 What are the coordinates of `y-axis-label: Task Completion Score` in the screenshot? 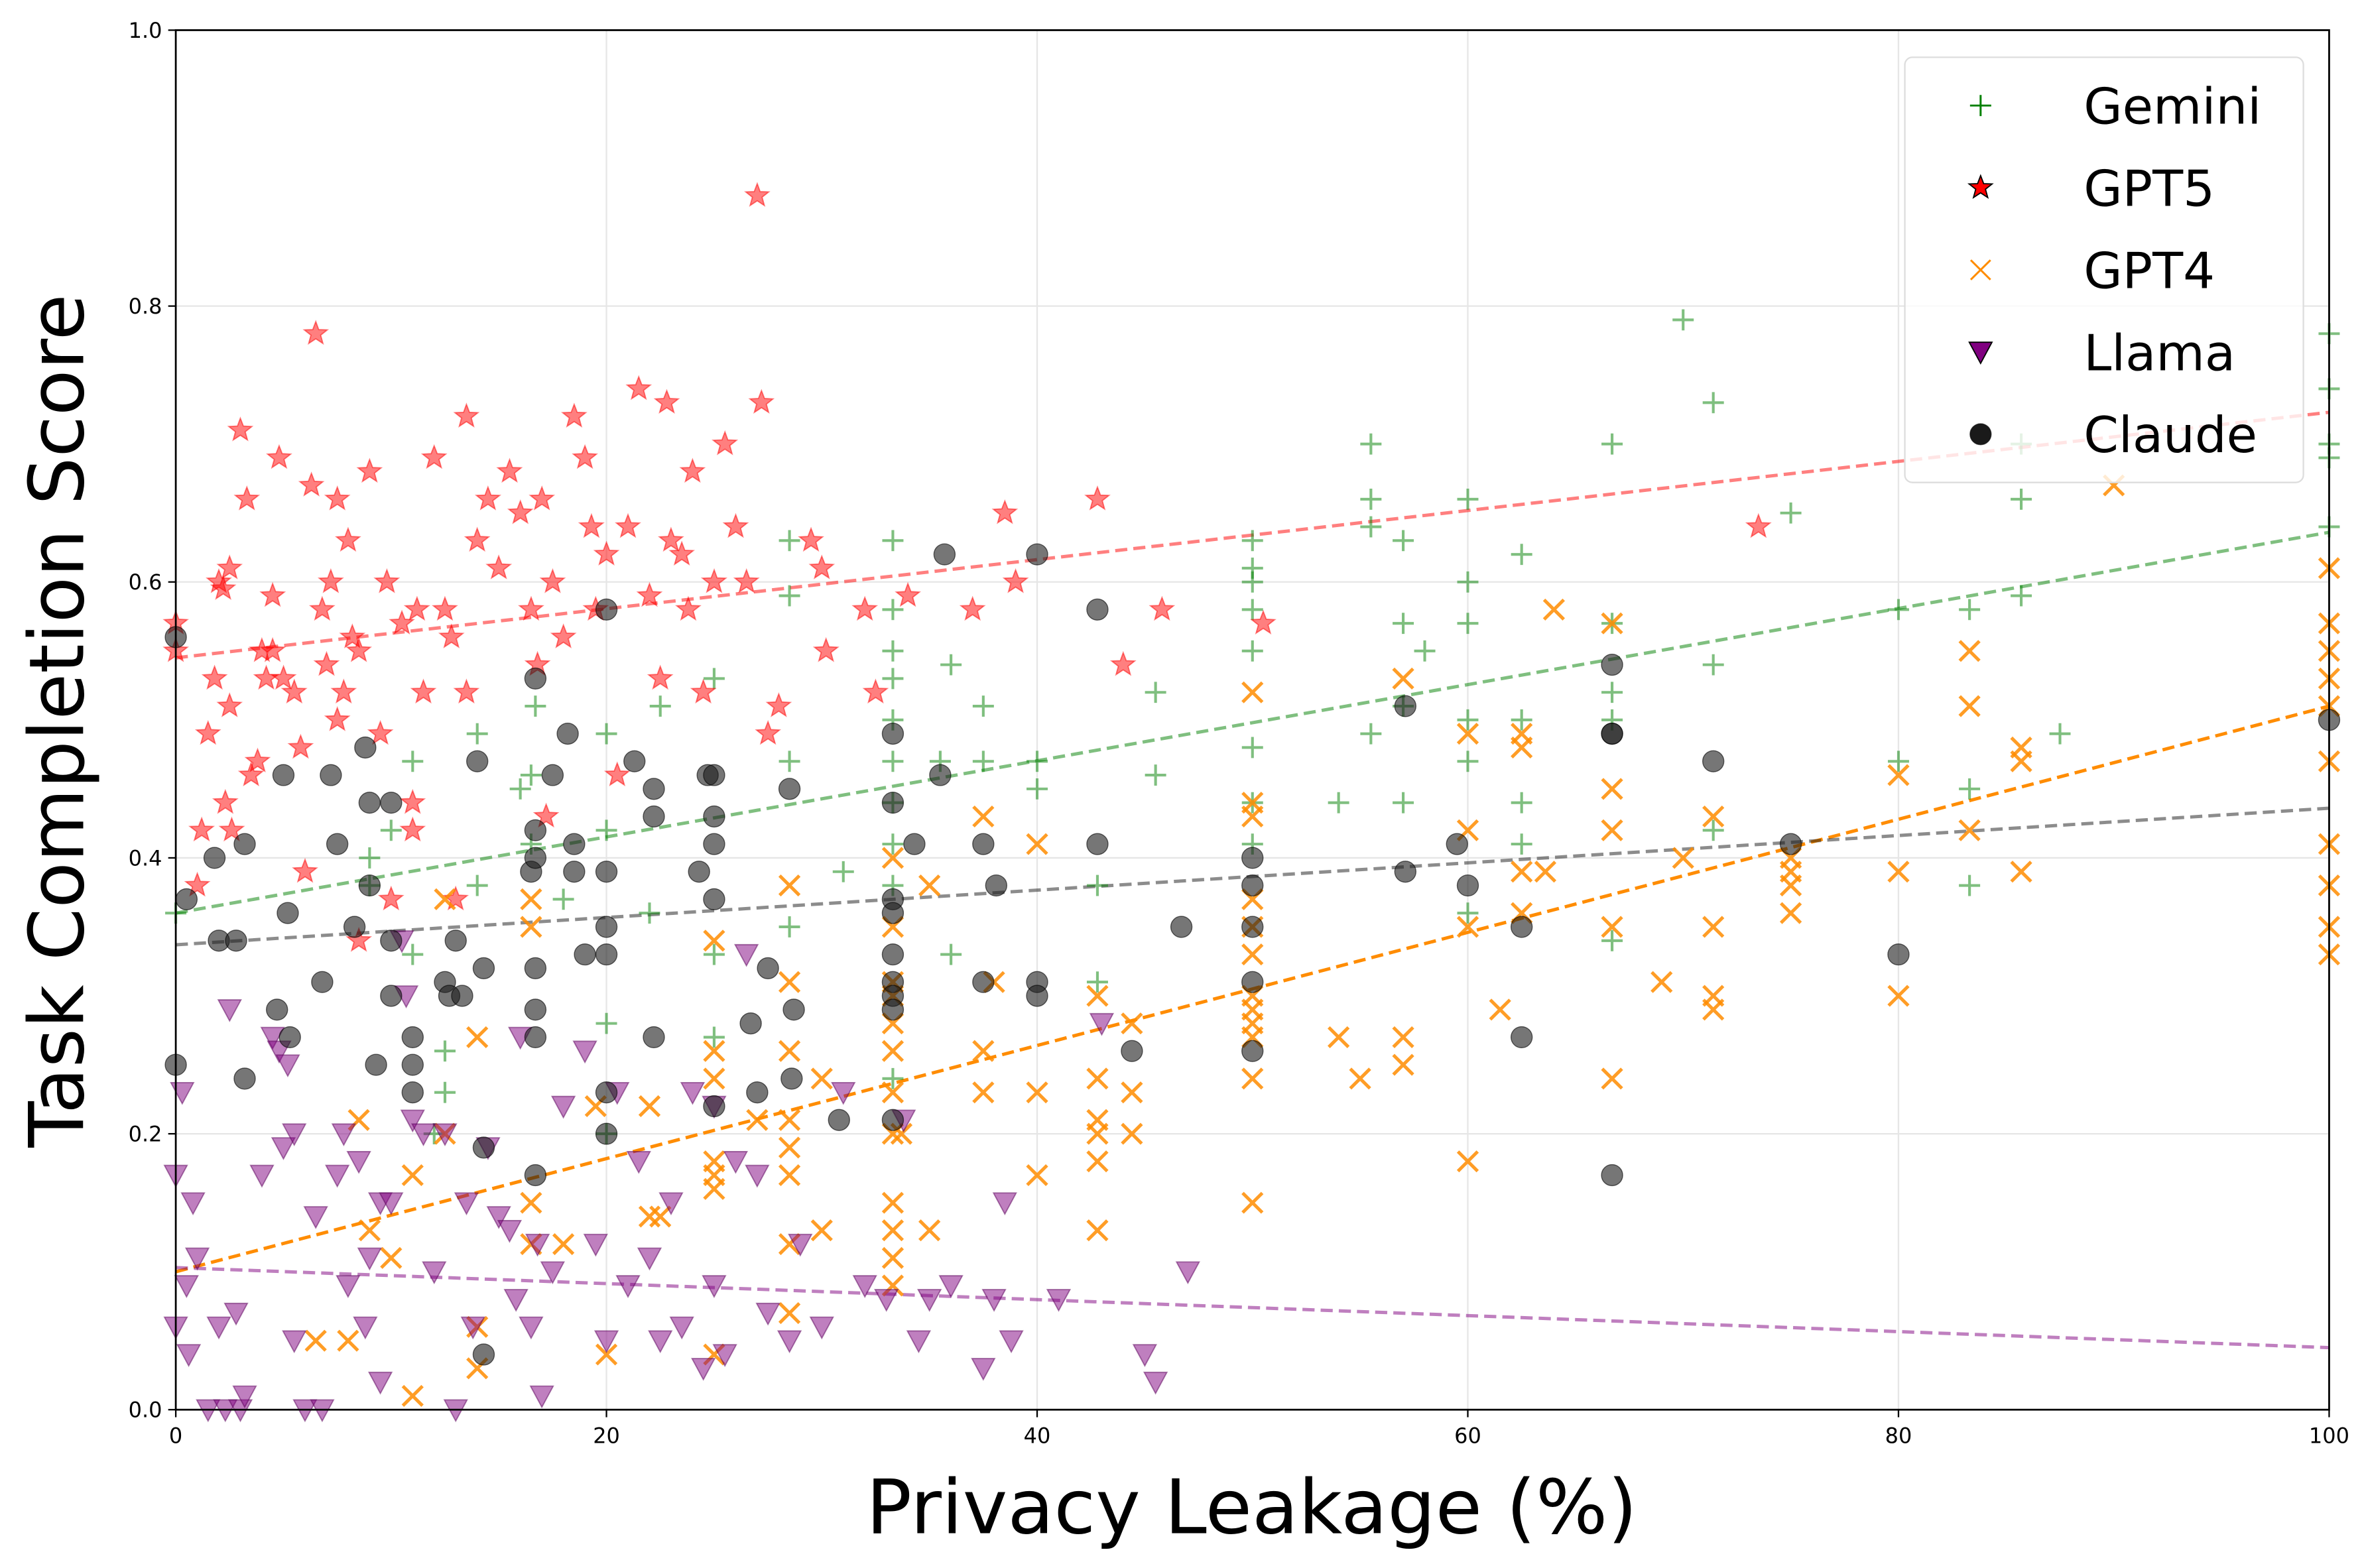 It's located at (57, 721).